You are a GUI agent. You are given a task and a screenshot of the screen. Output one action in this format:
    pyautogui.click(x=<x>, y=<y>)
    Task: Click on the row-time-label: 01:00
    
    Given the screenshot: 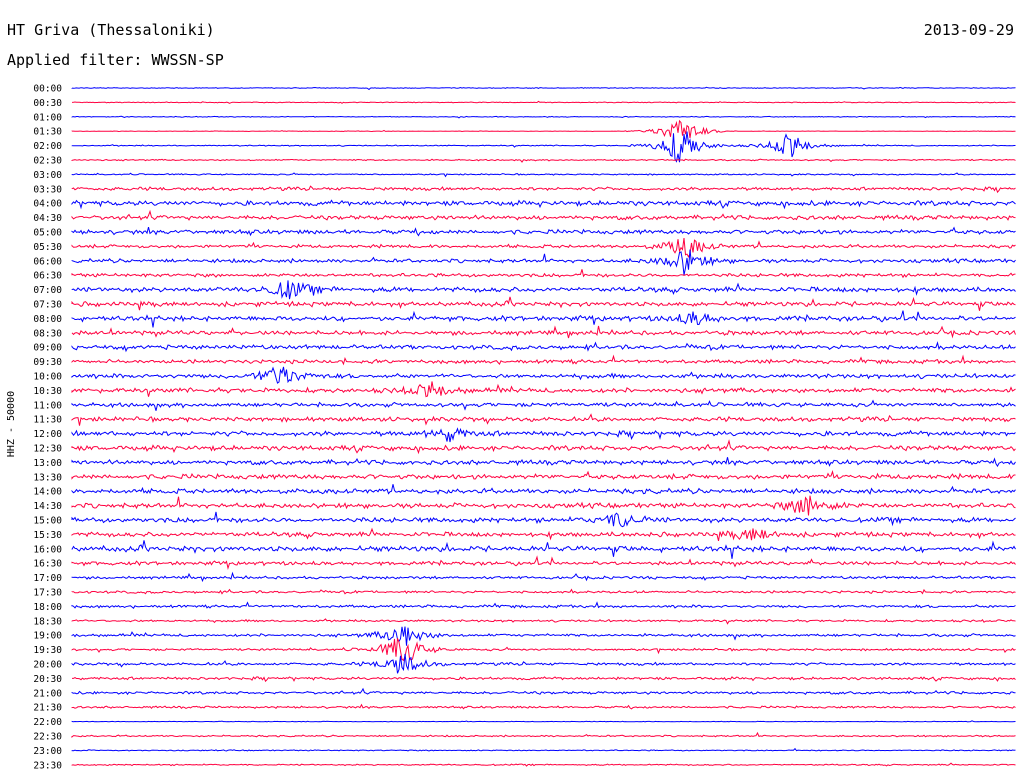 What is the action you would take?
    pyautogui.click(x=47, y=117)
    